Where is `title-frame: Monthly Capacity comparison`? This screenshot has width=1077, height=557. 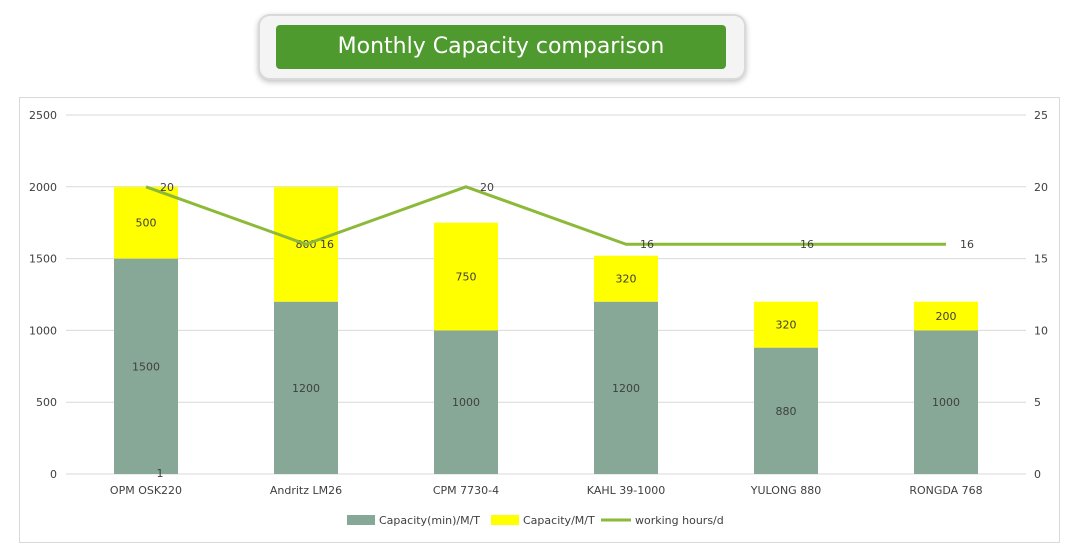 title-frame: Monthly Capacity comparison is located at coordinates (502, 47).